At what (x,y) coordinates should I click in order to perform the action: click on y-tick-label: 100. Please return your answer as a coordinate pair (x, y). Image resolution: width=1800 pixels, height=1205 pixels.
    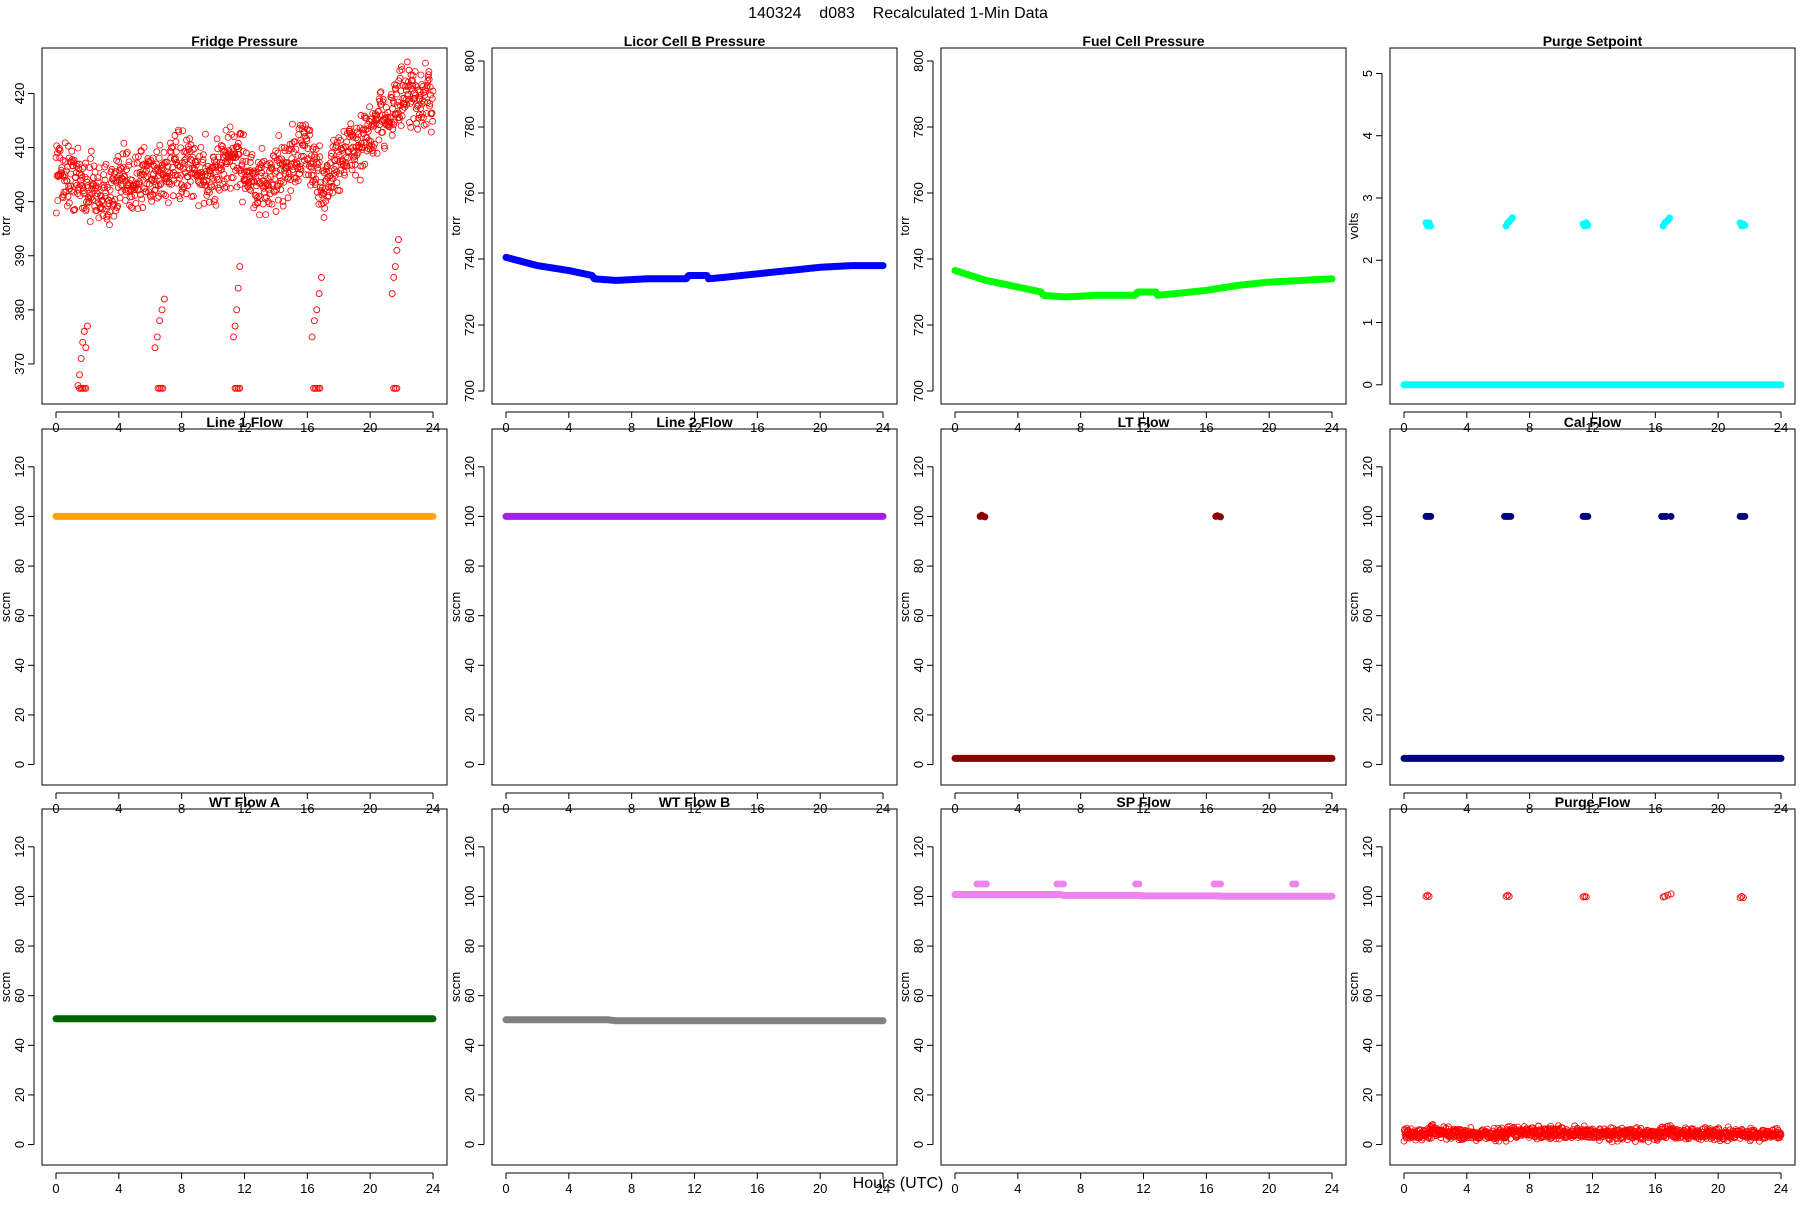
    Looking at the image, I should click on (918, 897).